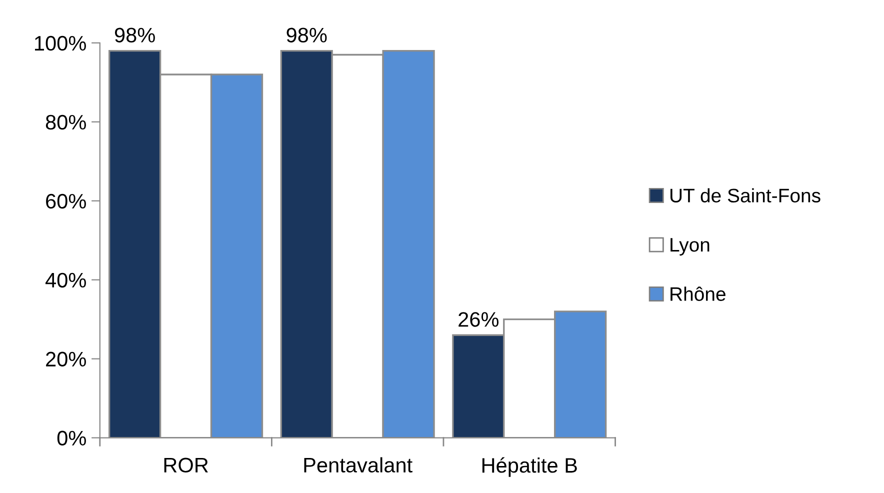 Image resolution: width=884 pixels, height=493 pixels. What do you see at coordinates (66, 201) in the screenshot?
I see `y-tick-label: 60%` at bounding box center [66, 201].